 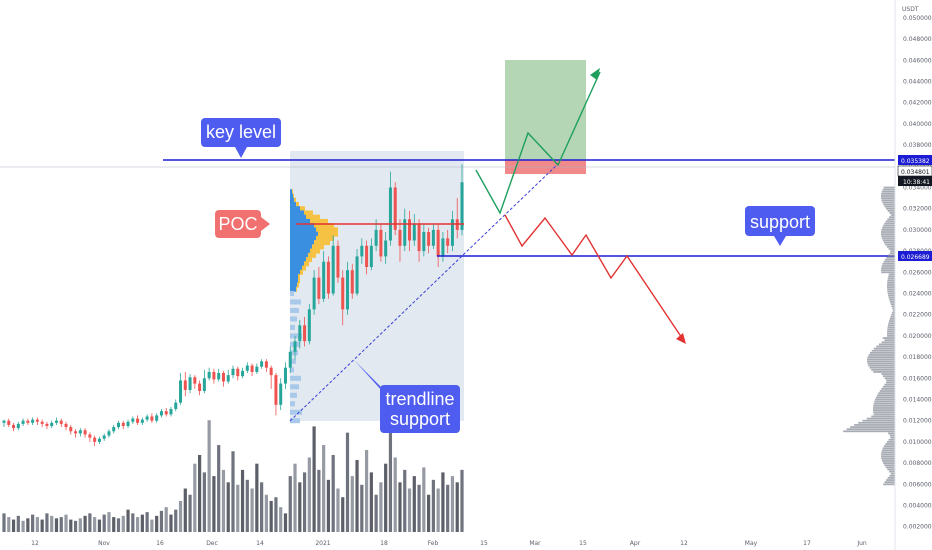 What do you see at coordinates (861, 543) in the screenshot?
I see `time-tick-label: Jun` at bounding box center [861, 543].